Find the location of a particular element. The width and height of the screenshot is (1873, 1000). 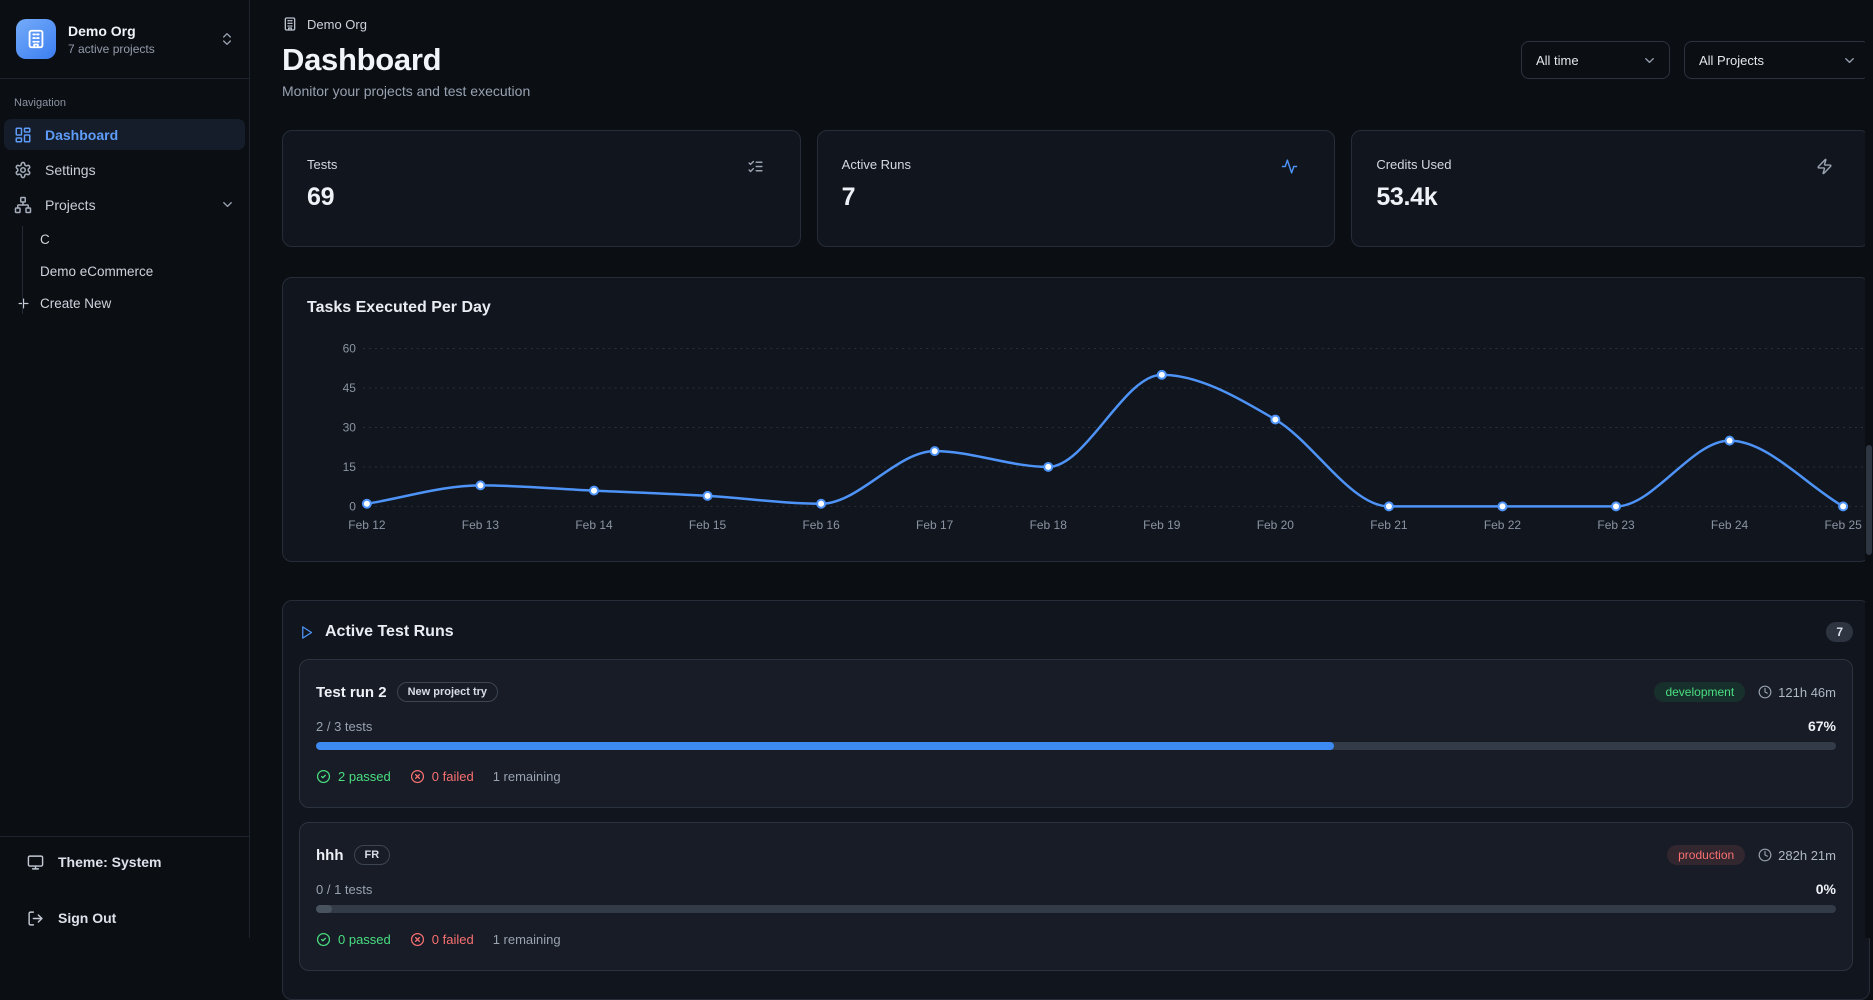

sidebar-nav: Navigation Dashboard Settings Projects is located at coordinates (124, 198).